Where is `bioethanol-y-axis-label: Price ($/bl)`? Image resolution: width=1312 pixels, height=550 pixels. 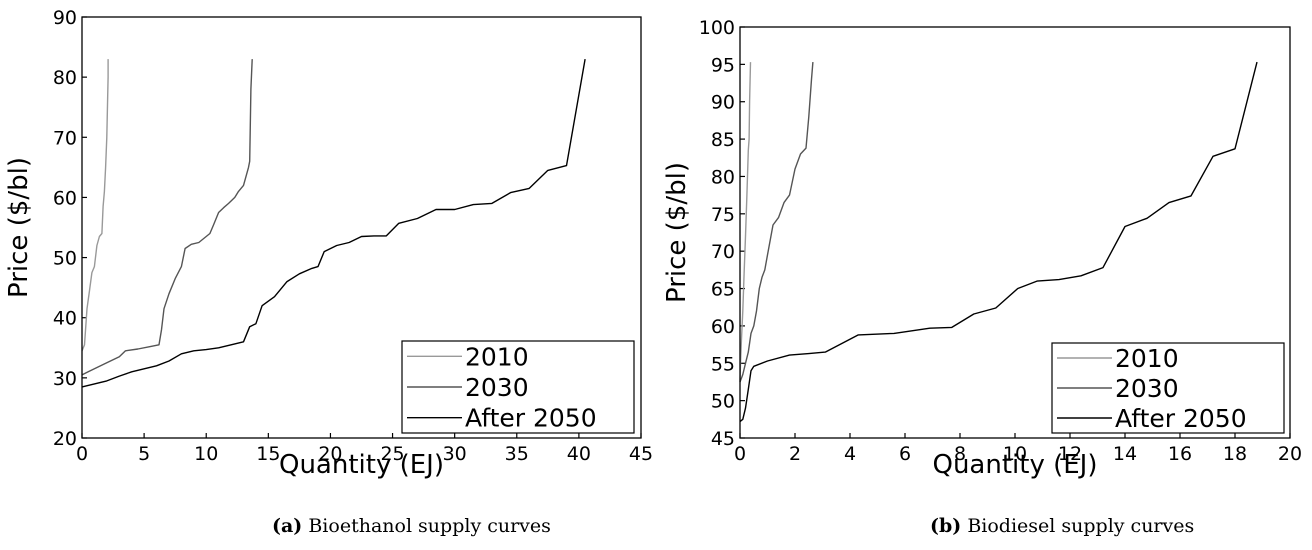 bioethanol-y-axis-label: Price ($/bl) is located at coordinates (19, 227).